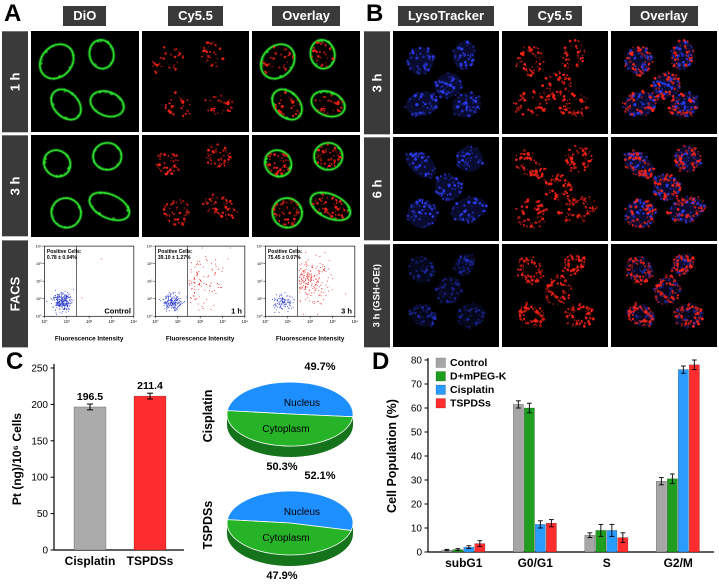 The height and width of the screenshot is (585, 719). I want to click on micrograph-3h-cy55, so click(195, 186).